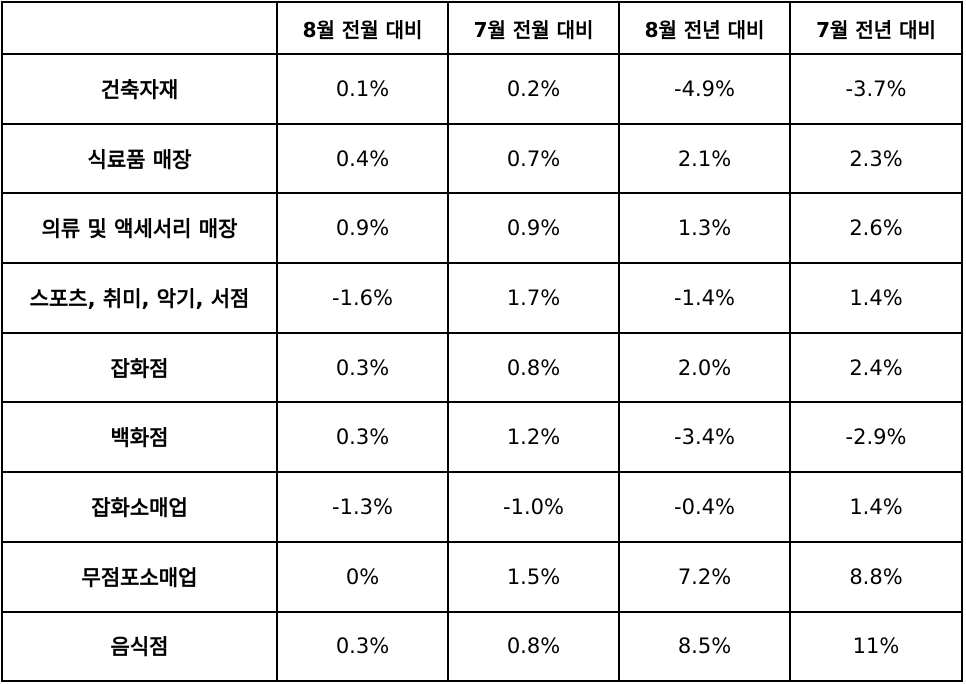 The width and height of the screenshot is (966, 684). What do you see at coordinates (704, 298) in the screenshot?
I see `cell-aug-yoy: -1.4%` at bounding box center [704, 298].